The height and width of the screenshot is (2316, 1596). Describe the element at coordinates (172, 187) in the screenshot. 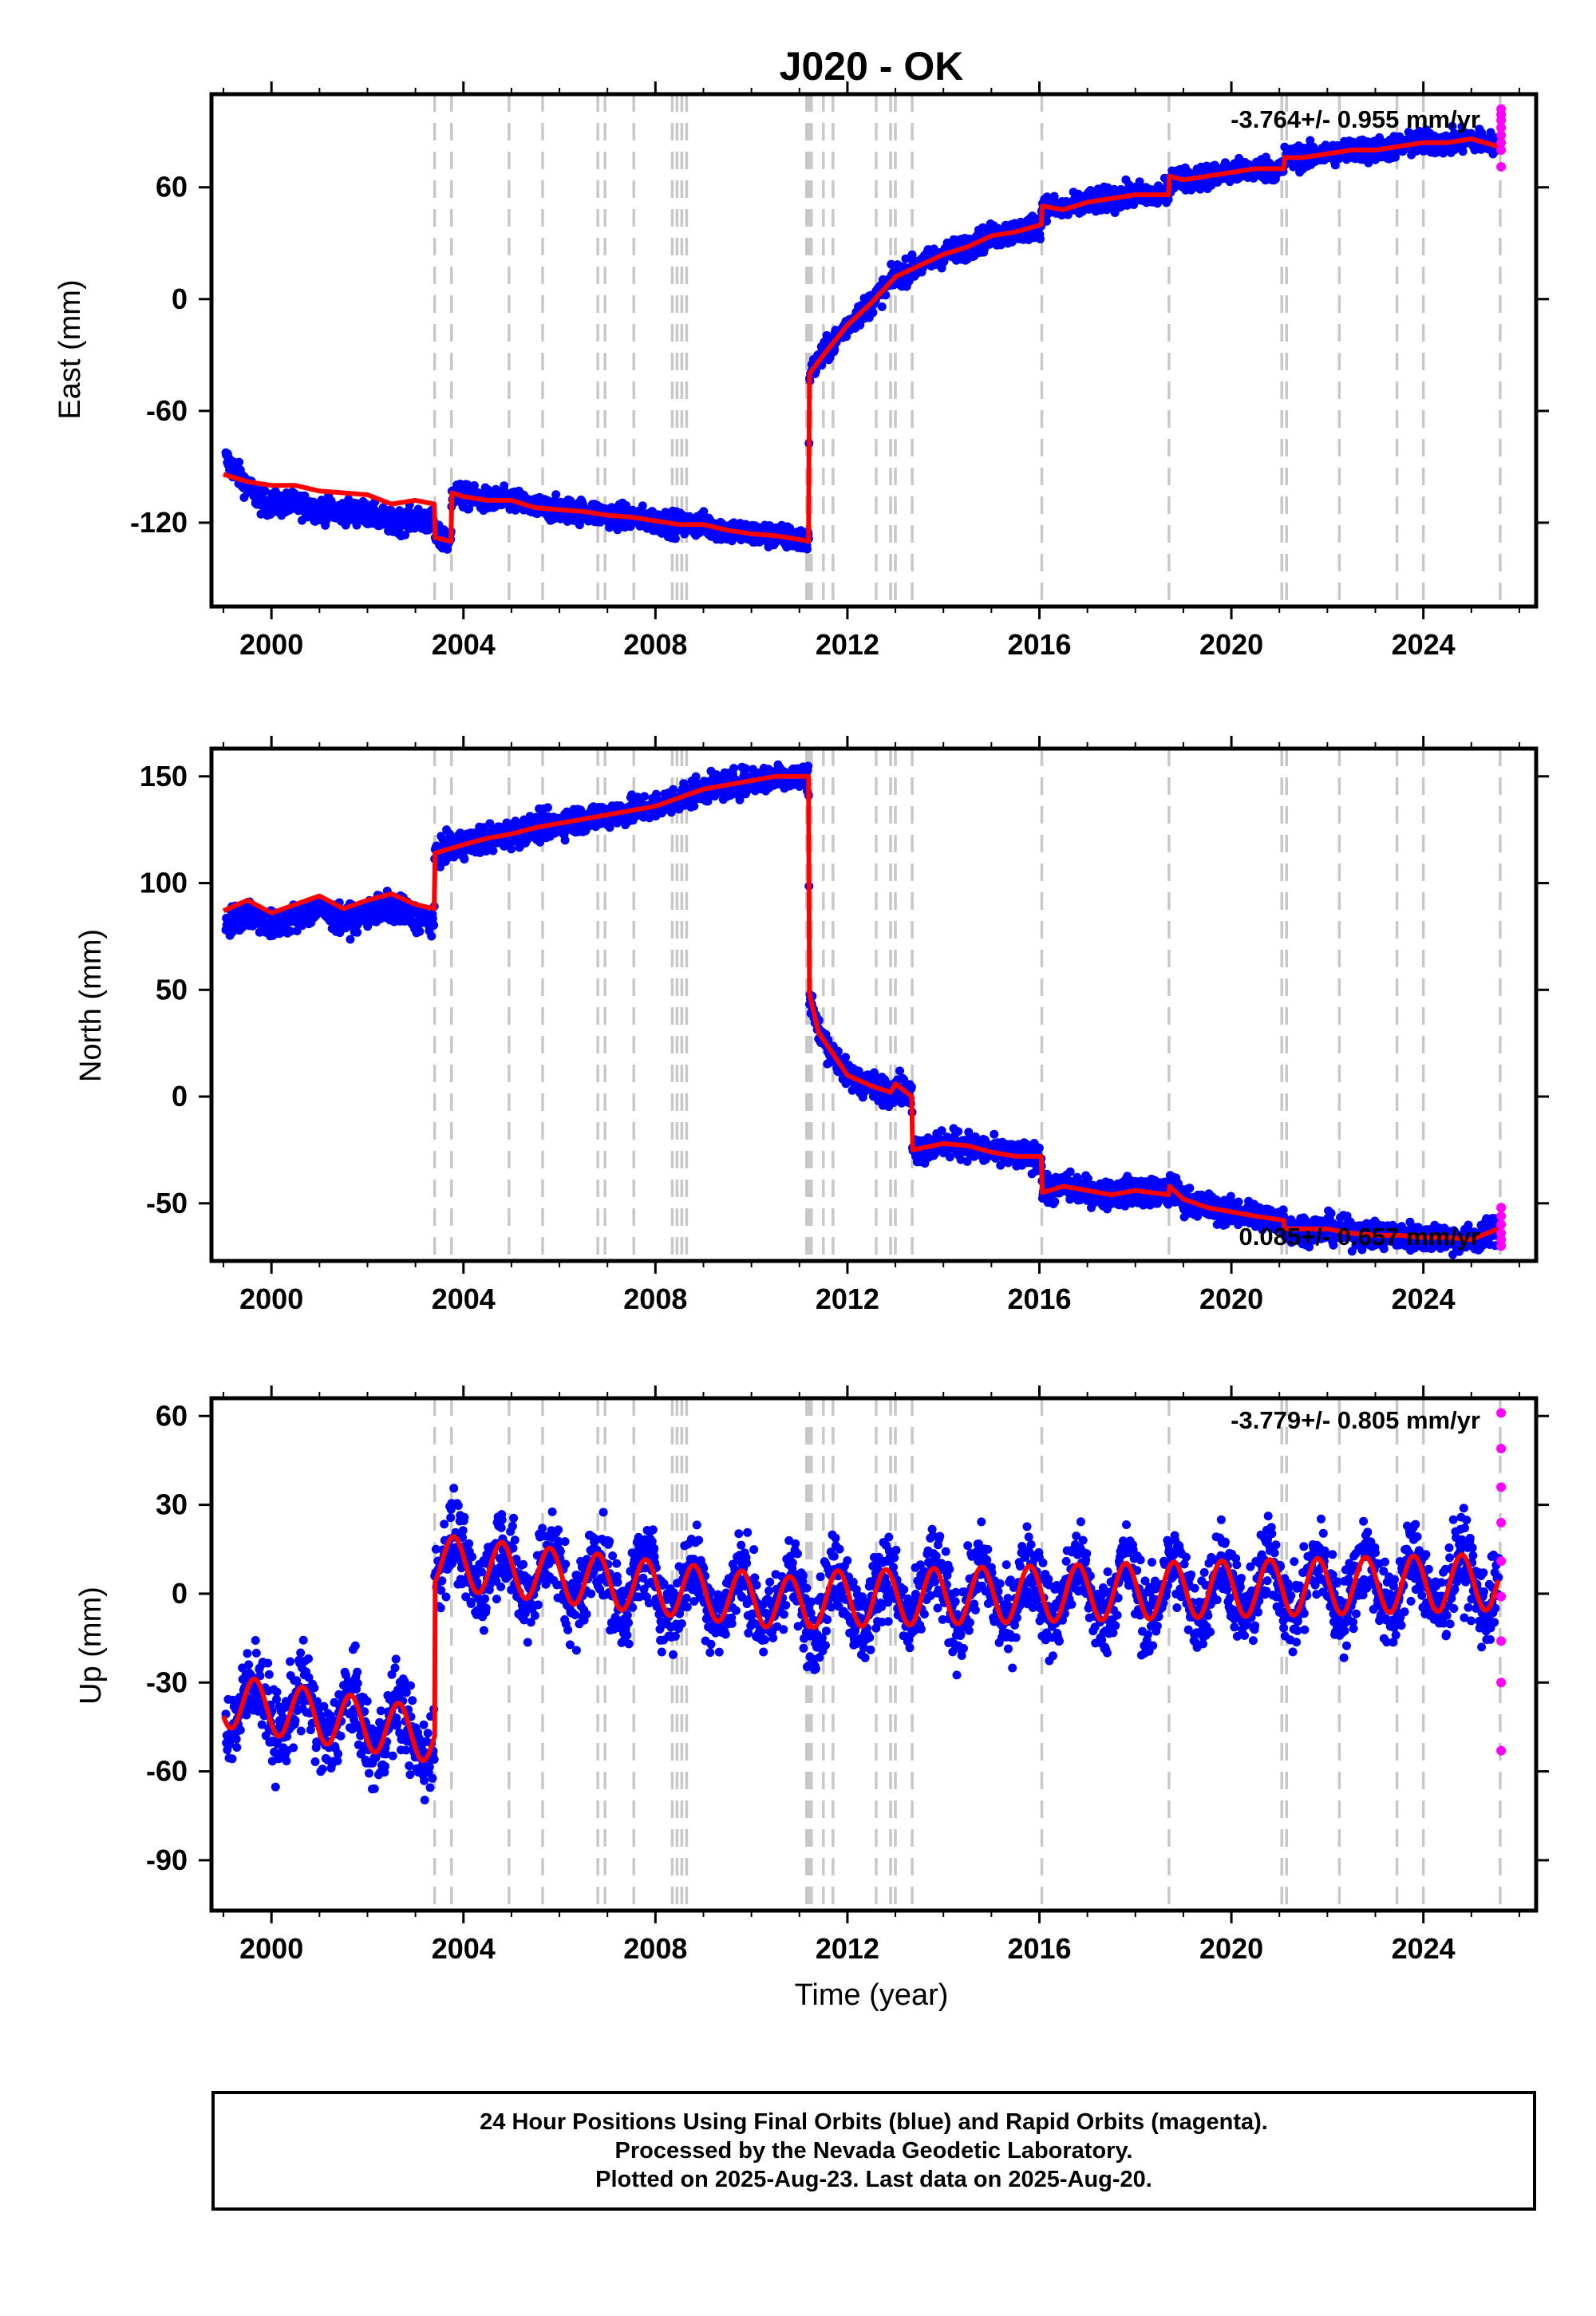

I see `y-tick-label-east: 60` at that location.